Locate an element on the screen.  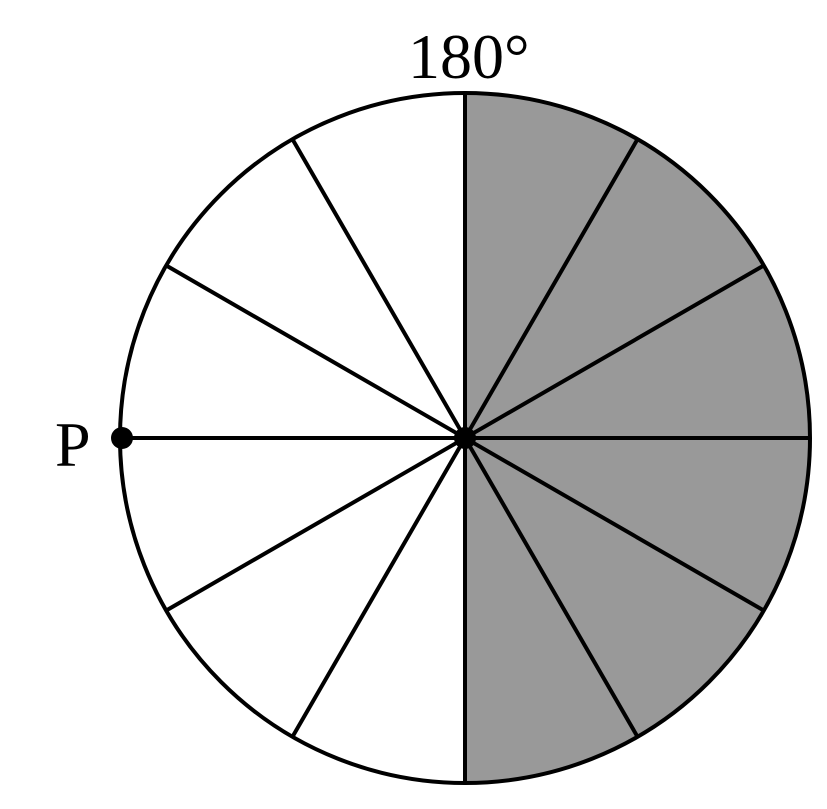
angle-label-180: 180° is located at coordinates (469, 56).